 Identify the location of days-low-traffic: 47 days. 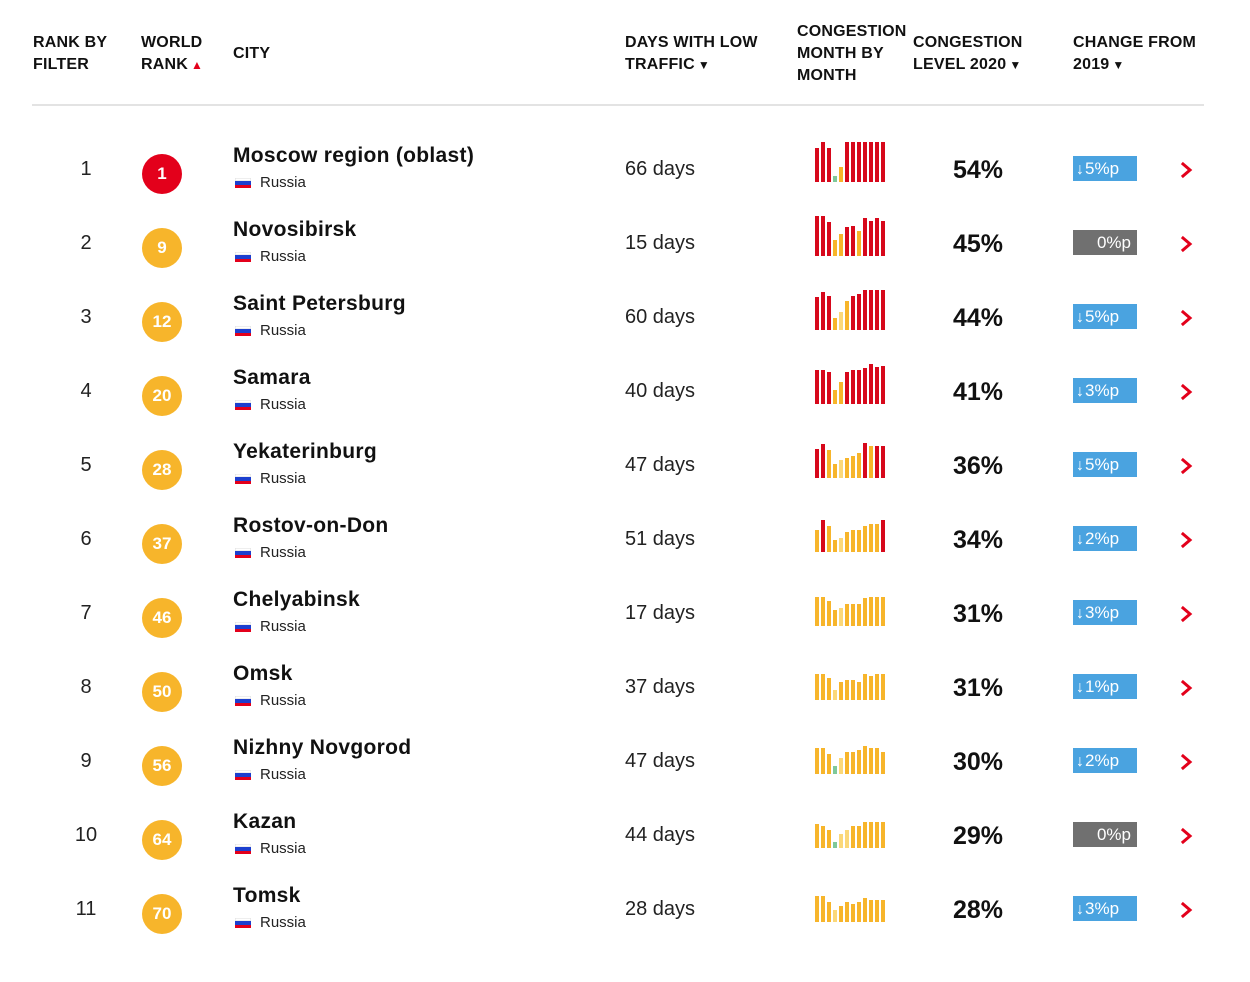
(660, 761).